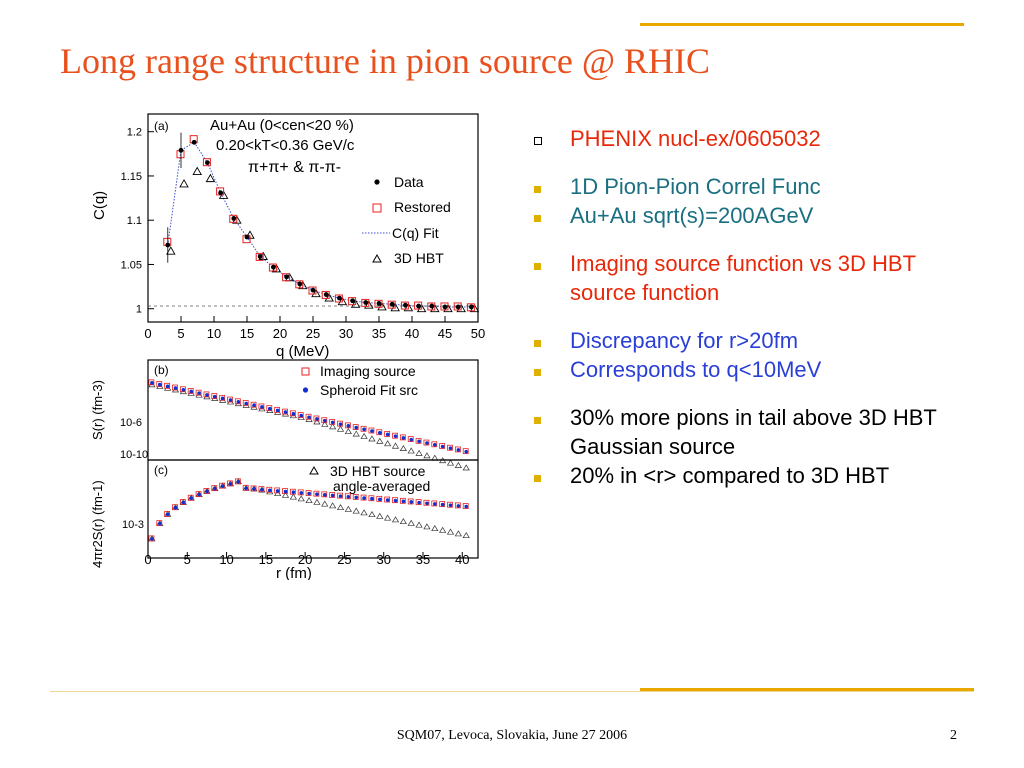 This screenshot has height=768, width=1024. I want to click on bullet-item: Au+Au sqrt(s)=200AGeV, so click(750, 215).